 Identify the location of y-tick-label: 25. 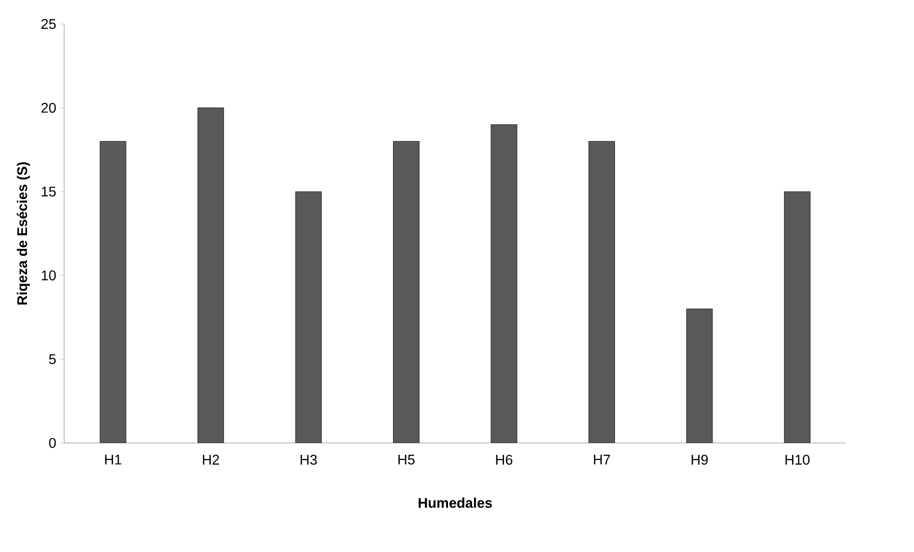
(48, 24).